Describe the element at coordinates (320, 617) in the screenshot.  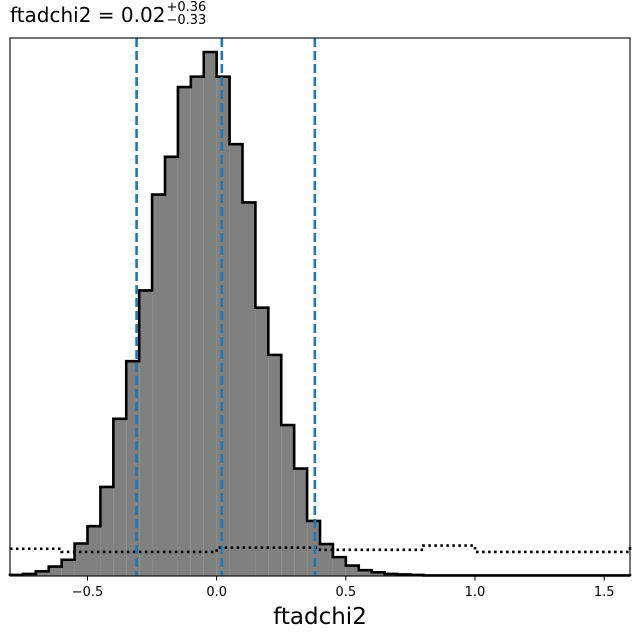
I see `x-axis-label: ftadchi2` at that location.